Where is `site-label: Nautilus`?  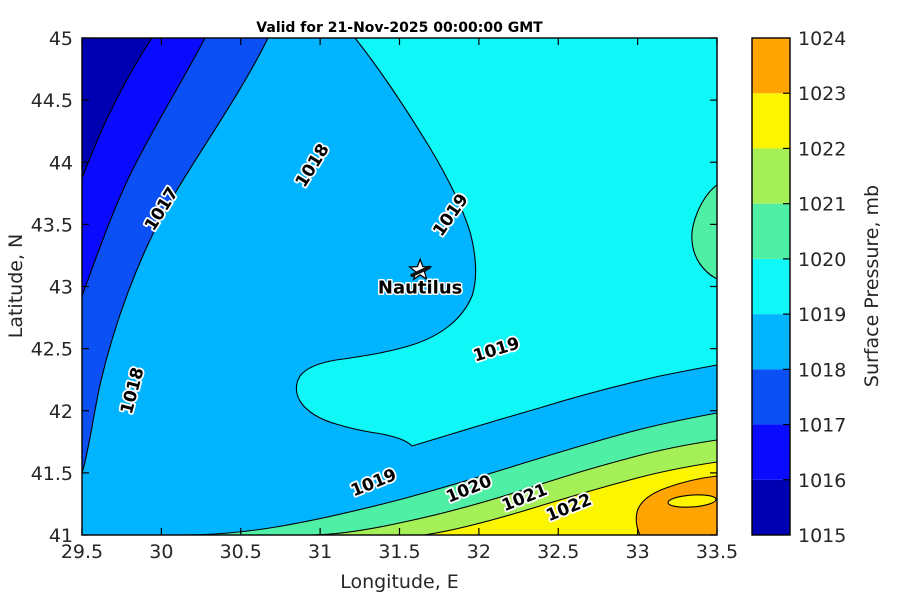
site-label: Nautilus is located at coordinates (420, 287).